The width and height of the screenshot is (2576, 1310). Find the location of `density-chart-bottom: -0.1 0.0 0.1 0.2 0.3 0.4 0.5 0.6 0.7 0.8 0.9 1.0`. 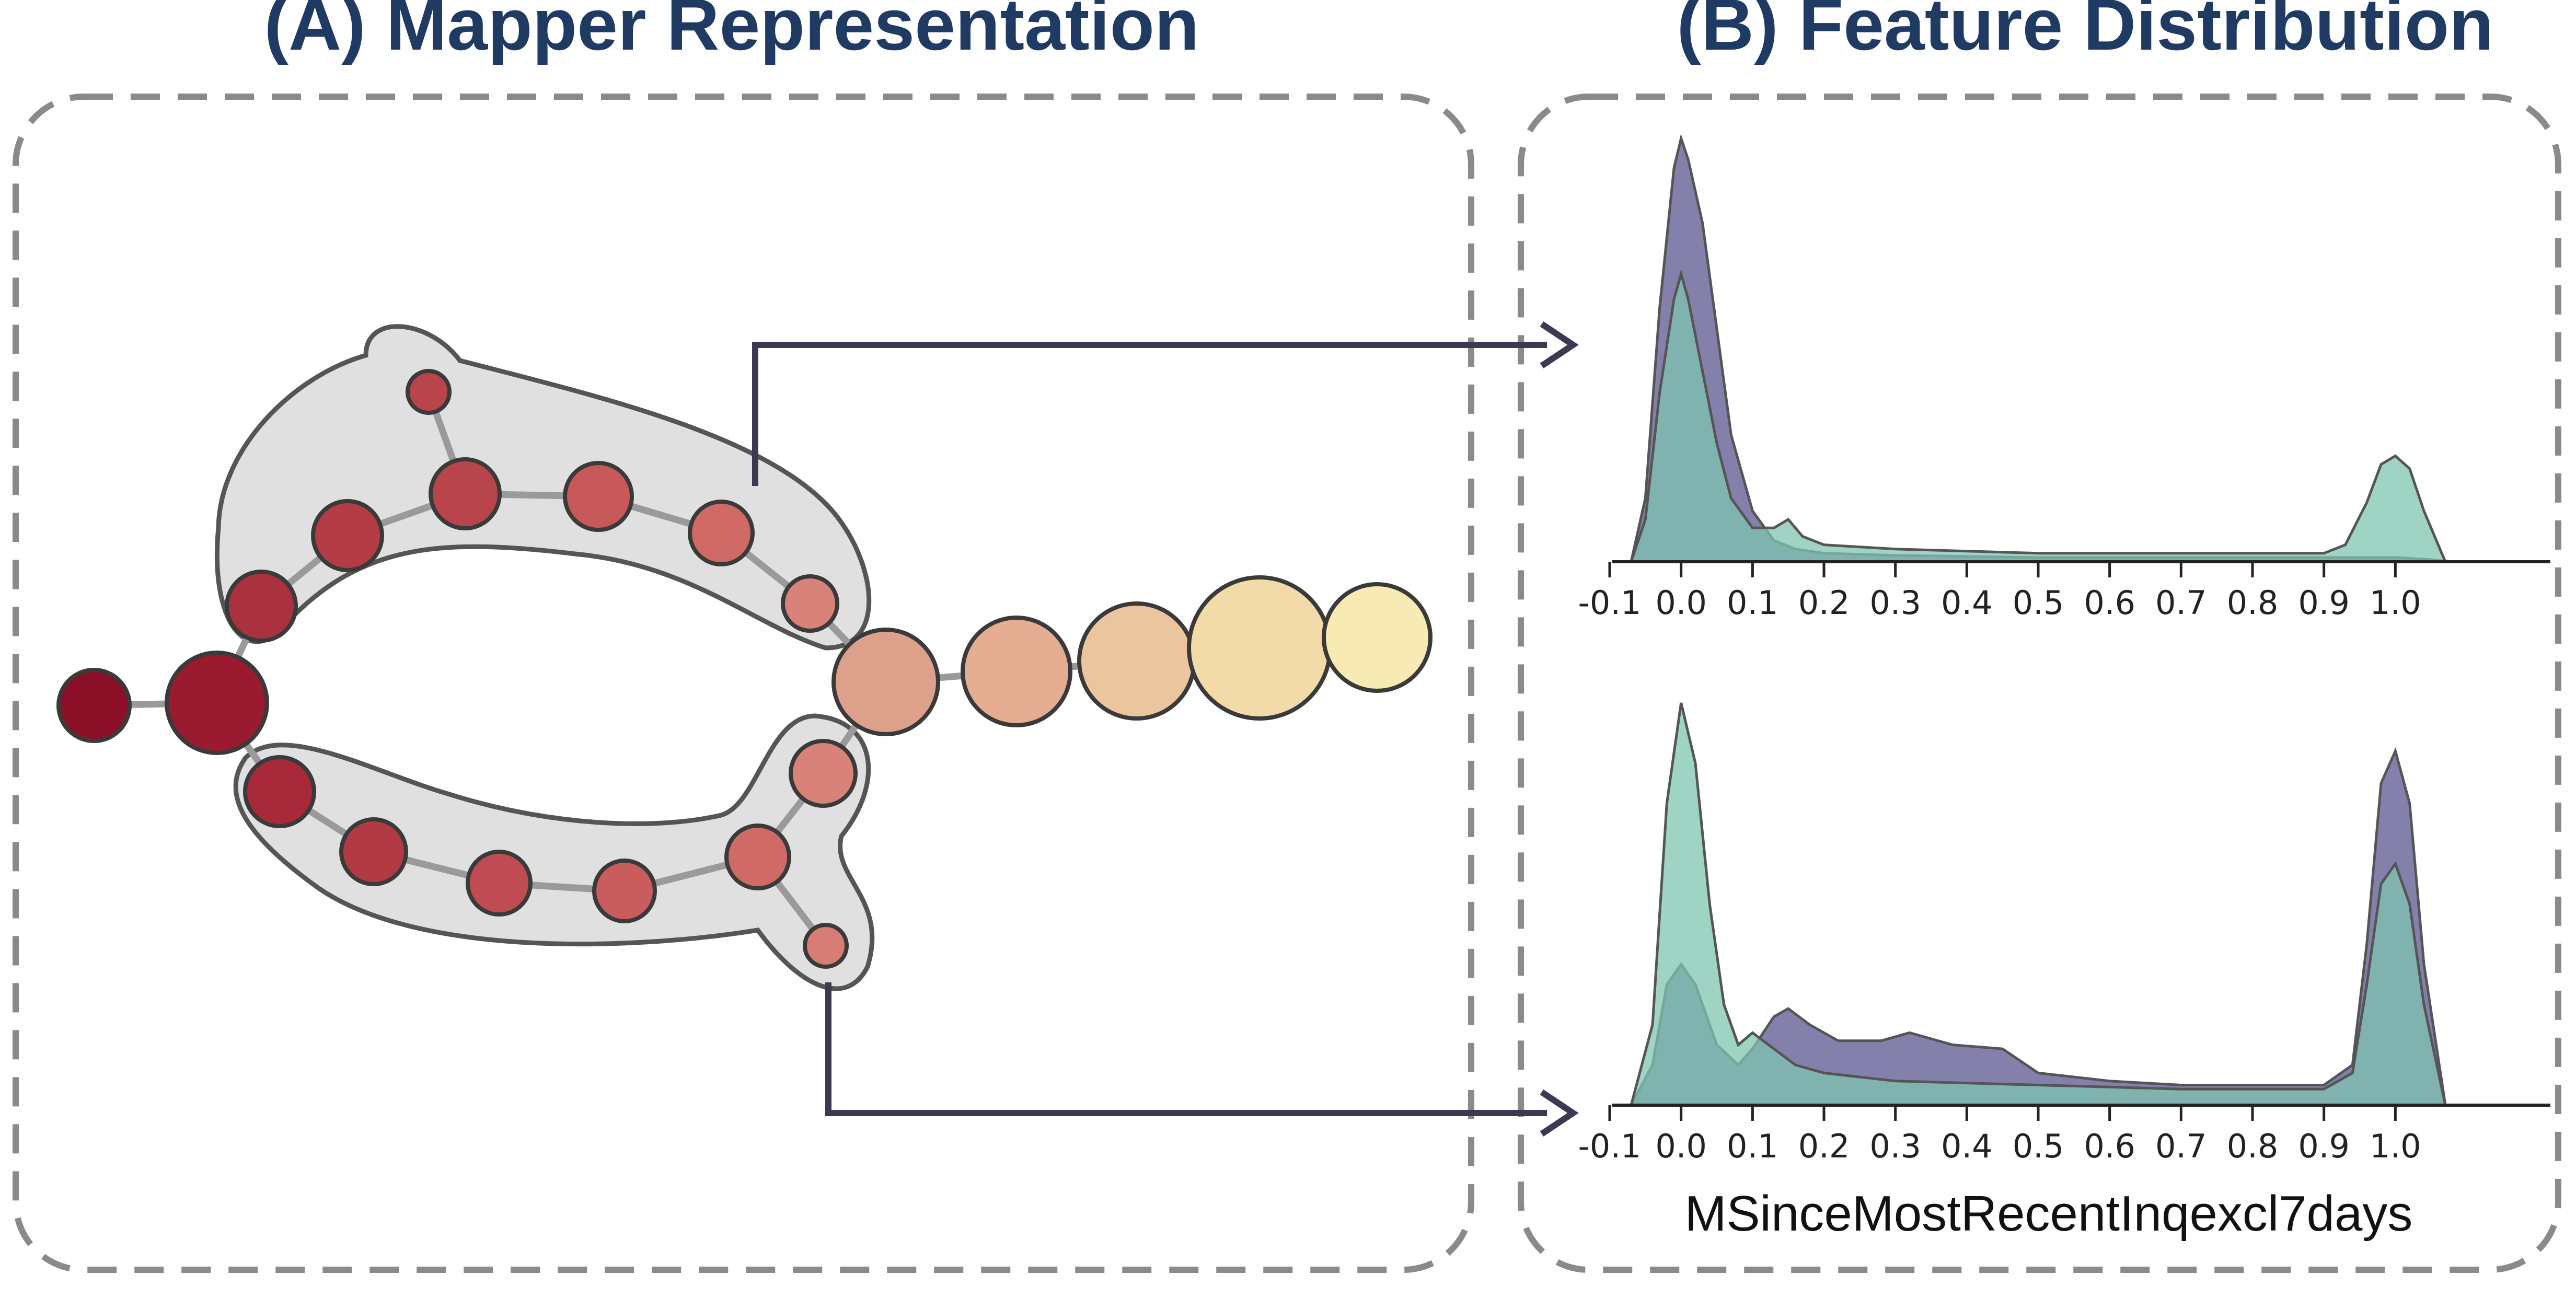

density-chart-bottom: -0.1 0.0 0.1 0.2 0.3 0.4 0.5 0.6 0.7 0.8 0.9 1.0 is located at coordinates (2064, 933).